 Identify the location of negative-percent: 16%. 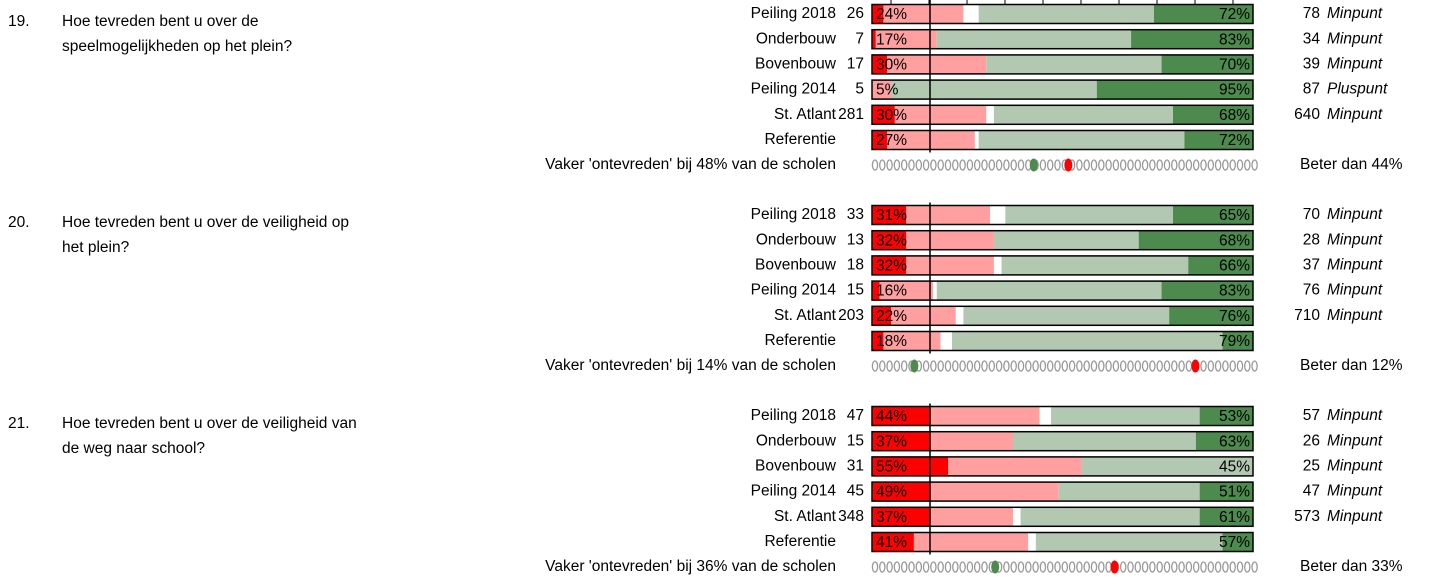
(891, 291).